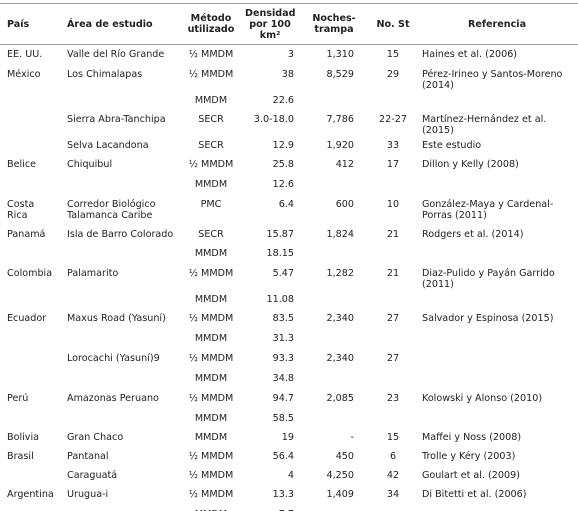 This screenshot has width=578, height=511. What do you see at coordinates (25, 54) in the screenshot?
I see `table-cell: EE. UU.` at bounding box center [25, 54].